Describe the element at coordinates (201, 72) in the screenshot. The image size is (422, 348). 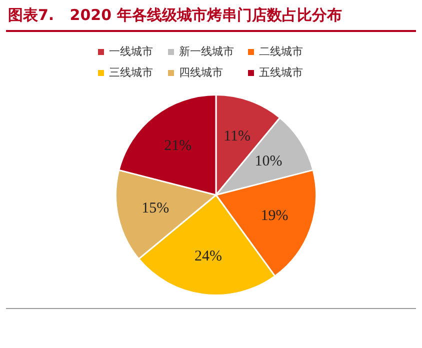
I see `legend-label: 四线城市` at that location.